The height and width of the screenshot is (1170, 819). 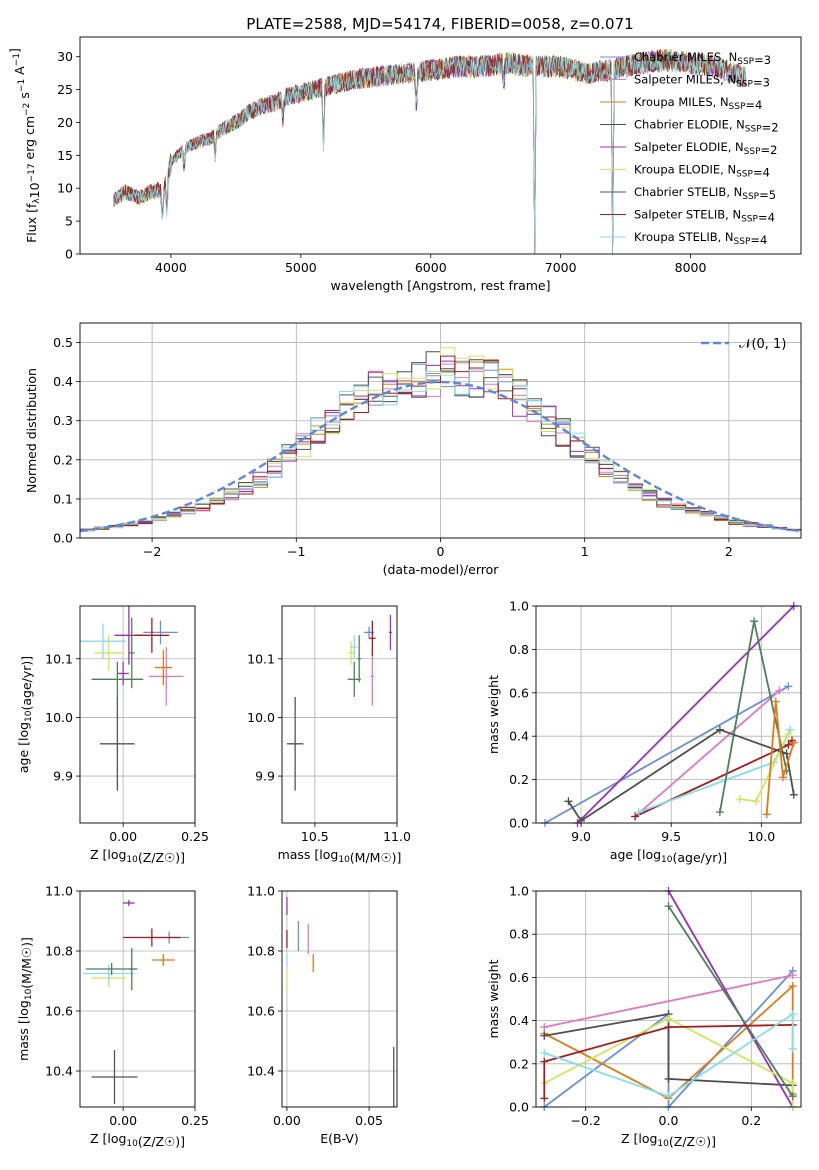 What do you see at coordinates (339, 1138) in the screenshot?
I see `x-axis-label: E(B-V)` at bounding box center [339, 1138].